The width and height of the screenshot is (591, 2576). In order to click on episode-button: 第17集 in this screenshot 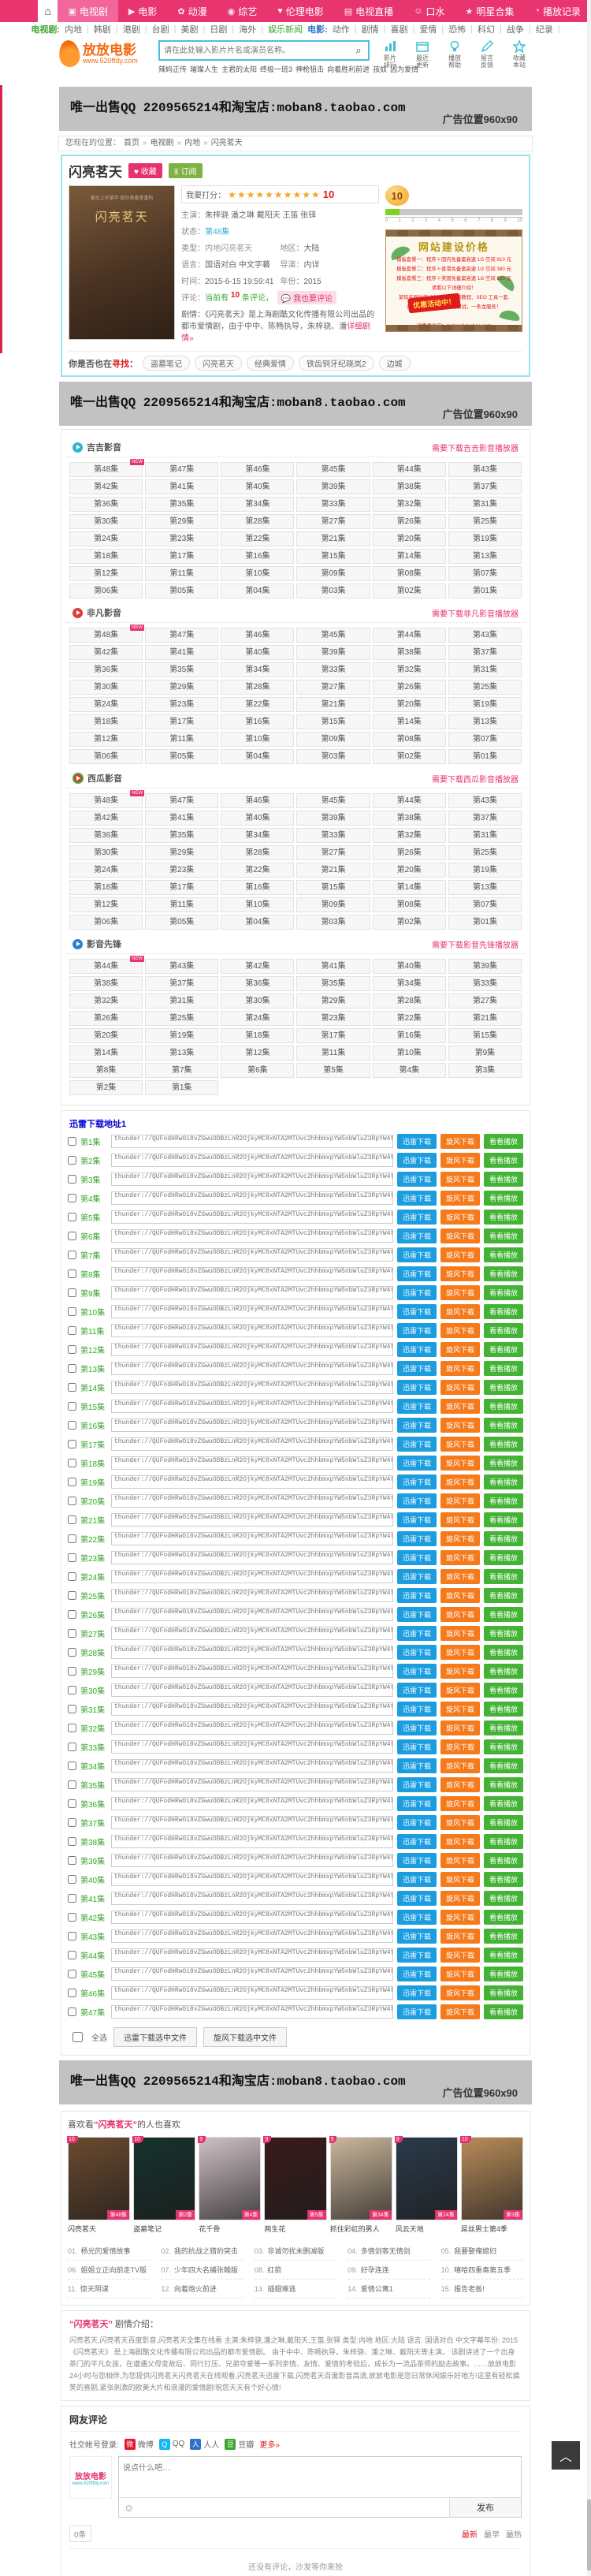, I will do `click(333, 1035)`.